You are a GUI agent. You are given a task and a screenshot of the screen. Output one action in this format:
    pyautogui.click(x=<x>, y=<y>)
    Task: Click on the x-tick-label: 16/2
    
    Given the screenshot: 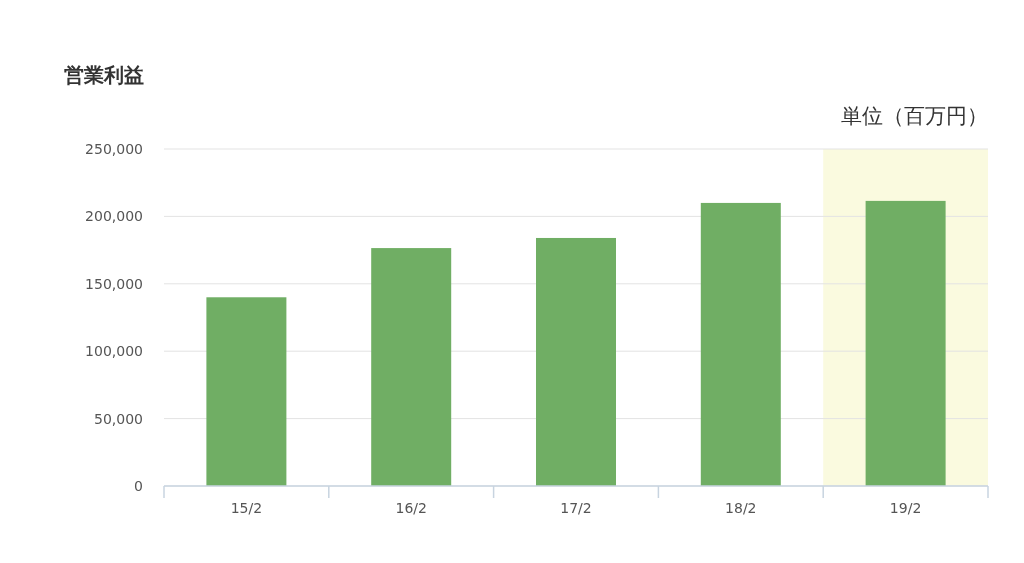 What is the action you would take?
    pyautogui.click(x=411, y=508)
    